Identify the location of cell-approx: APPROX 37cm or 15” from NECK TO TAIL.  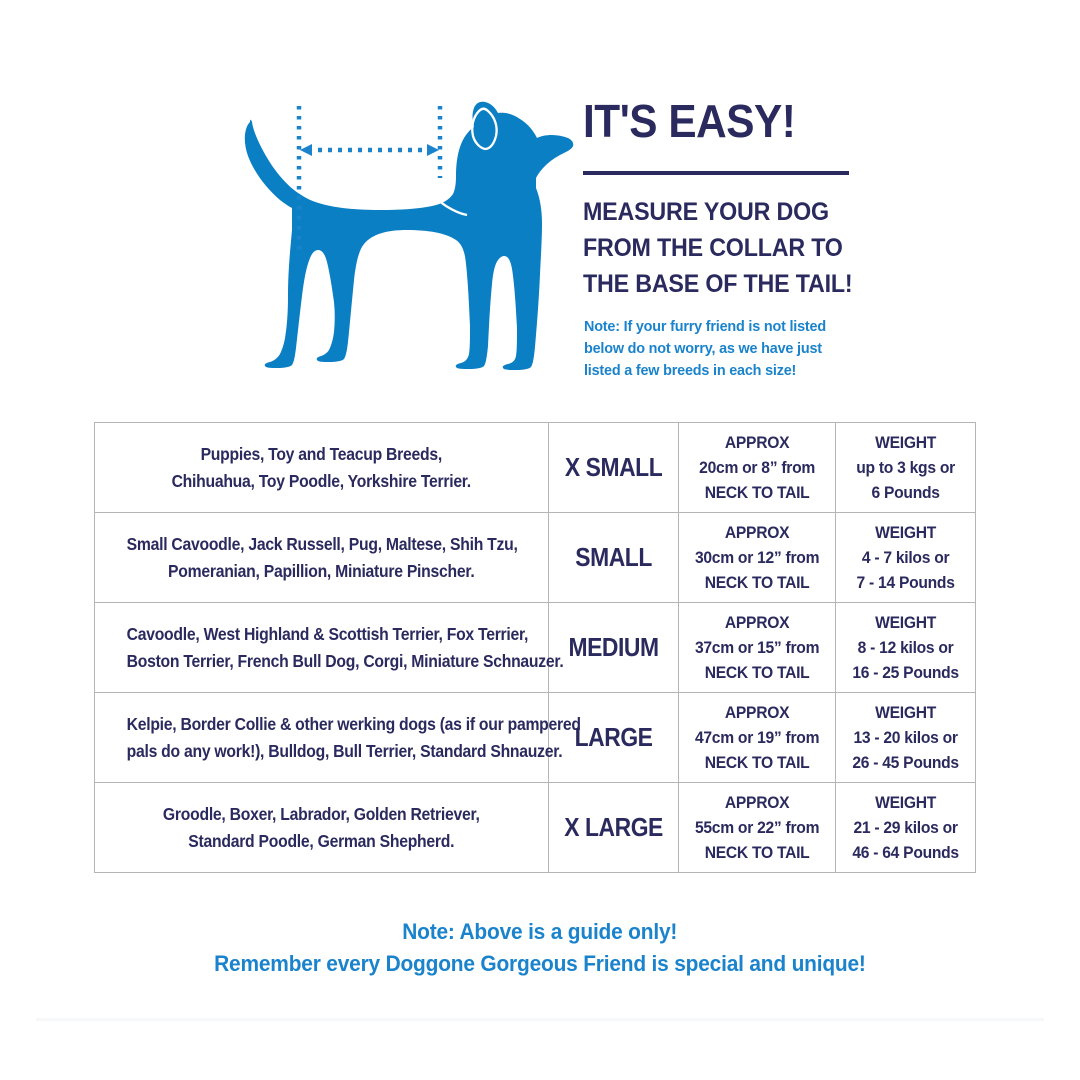
(756, 647).